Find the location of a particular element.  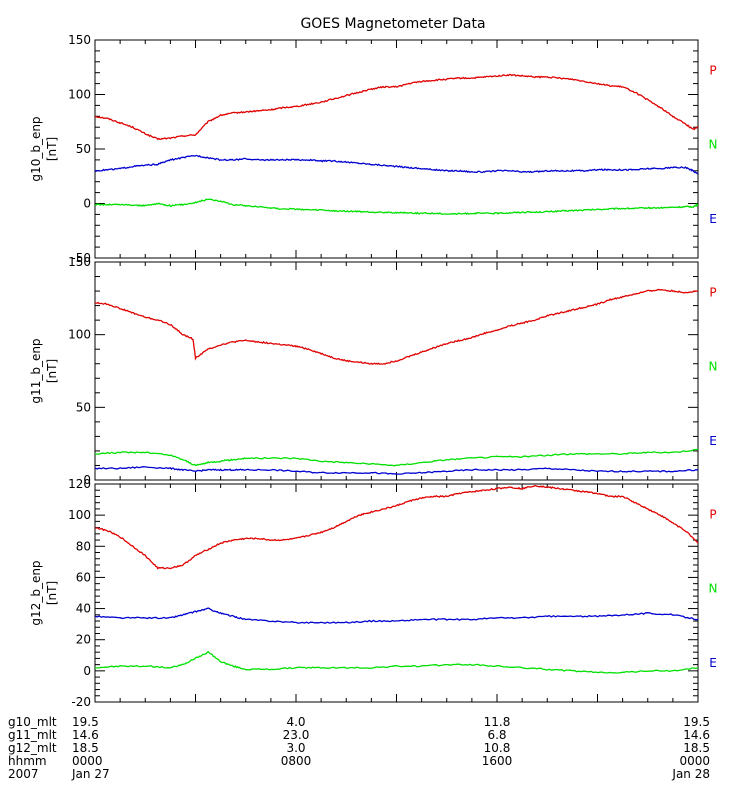

series-g11-E is located at coordinates (396, 470).